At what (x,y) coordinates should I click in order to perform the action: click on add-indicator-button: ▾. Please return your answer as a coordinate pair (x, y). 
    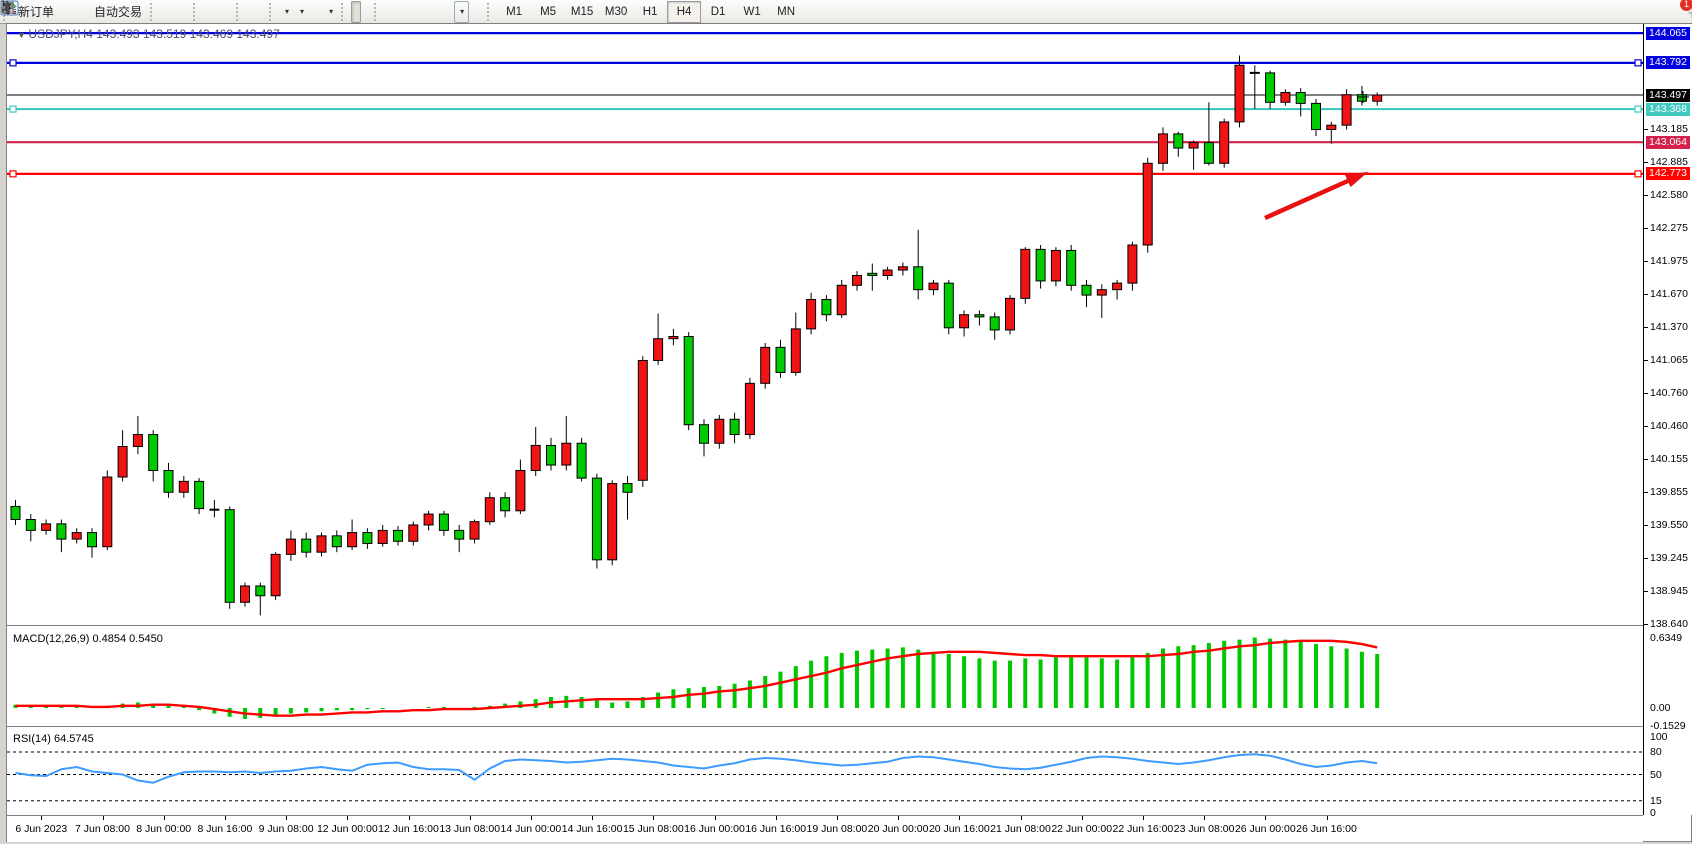
    Looking at the image, I should click on (147, 12).